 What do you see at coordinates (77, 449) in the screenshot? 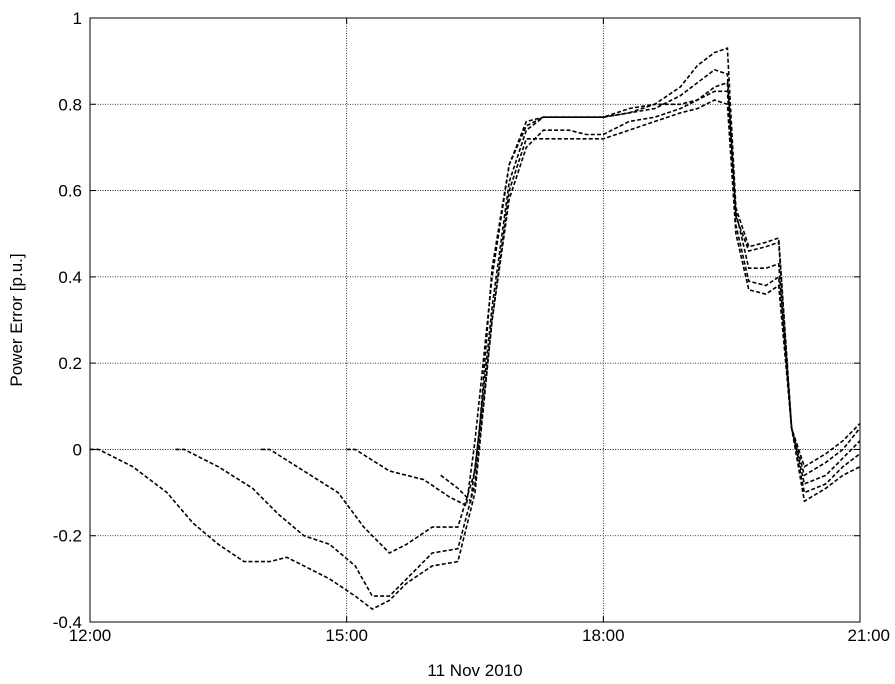
I see `y-tick-label: 0` at bounding box center [77, 449].